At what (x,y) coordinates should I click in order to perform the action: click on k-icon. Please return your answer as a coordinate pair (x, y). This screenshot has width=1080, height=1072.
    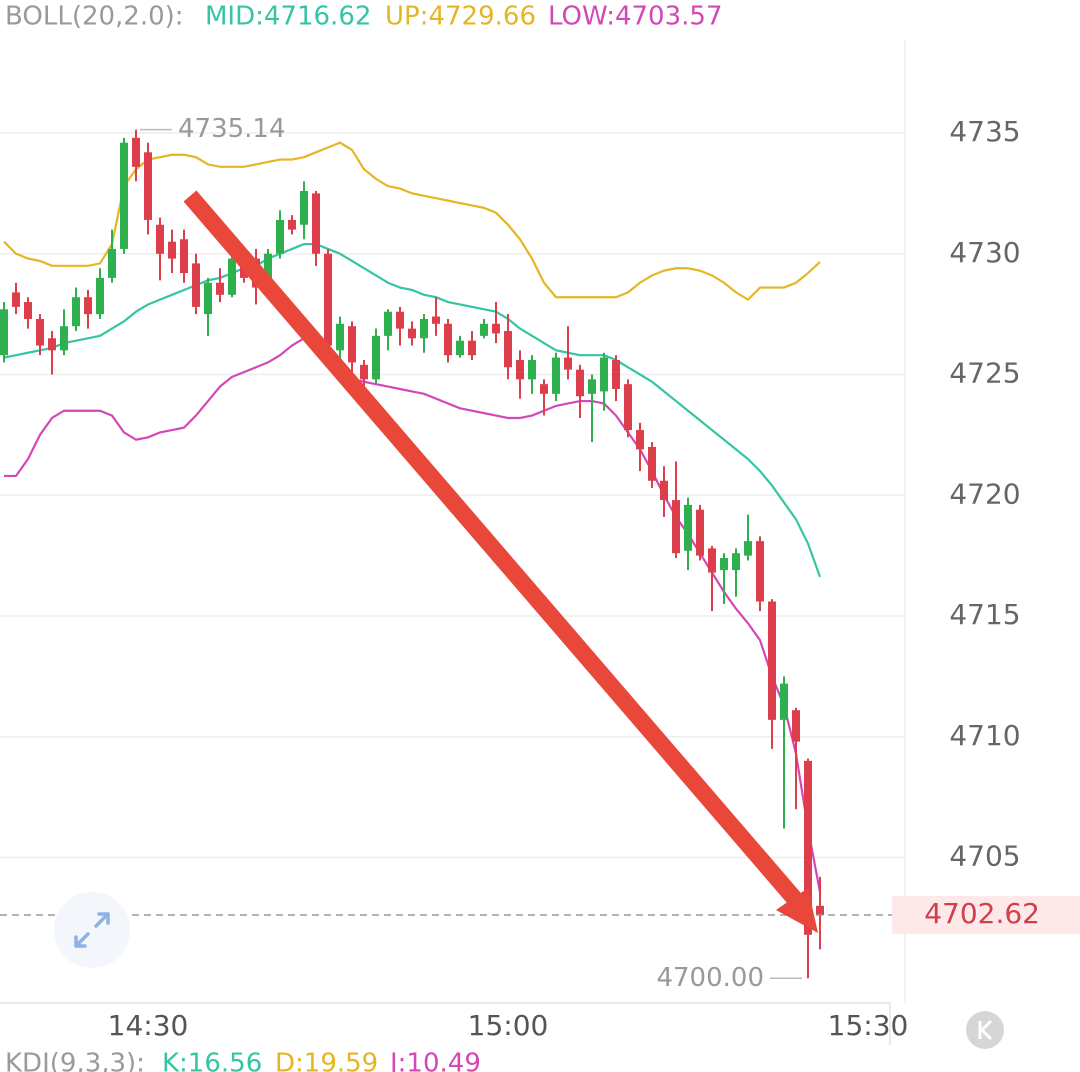
    Looking at the image, I should click on (985, 1030).